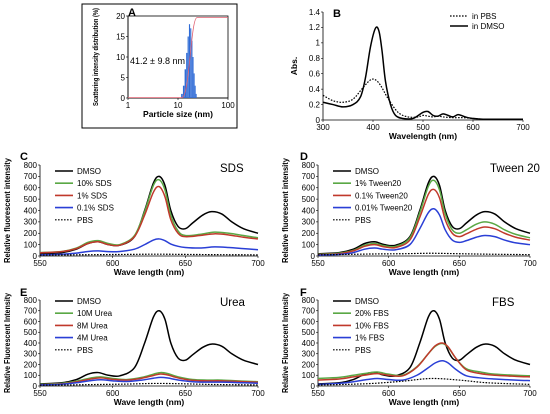 This screenshot has height=414, width=550. What do you see at coordinates (384, 208) in the screenshot?
I see `legend-entry: 0.01% Tween20` at bounding box center [384, 208].